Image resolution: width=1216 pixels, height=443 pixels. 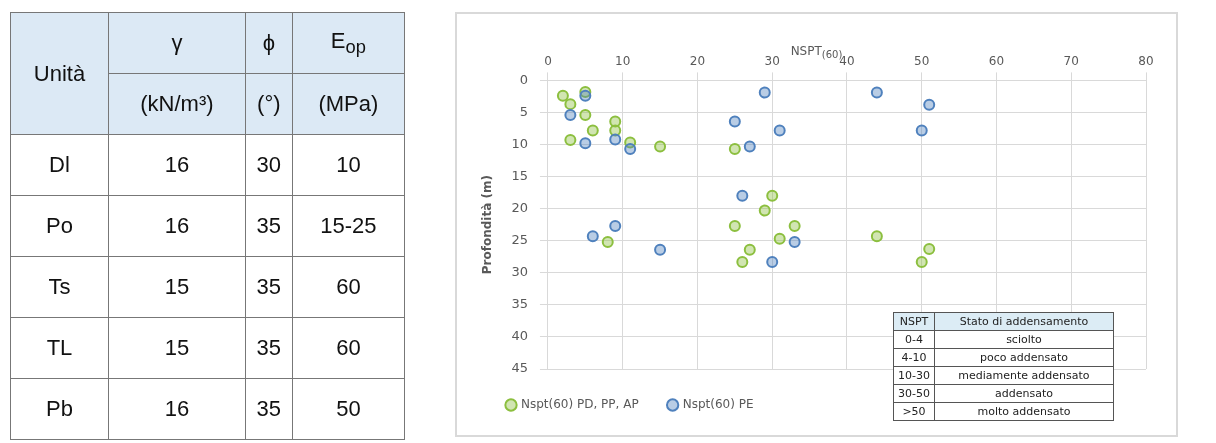 What do you see at coordinates (523, 79) in the screenshot?
I see `y-tick-label: 0` at bounding box center [523, 79].